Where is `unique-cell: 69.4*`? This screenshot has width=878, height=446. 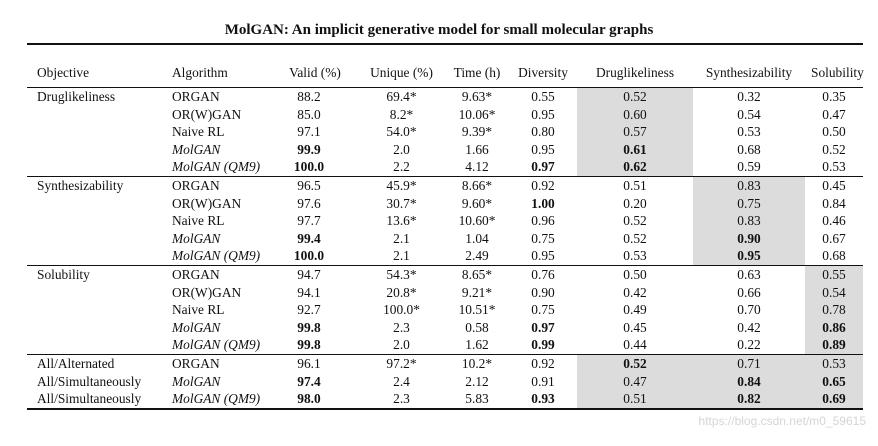
unique-cell: 69.4* is located at coordinates (401, 96).